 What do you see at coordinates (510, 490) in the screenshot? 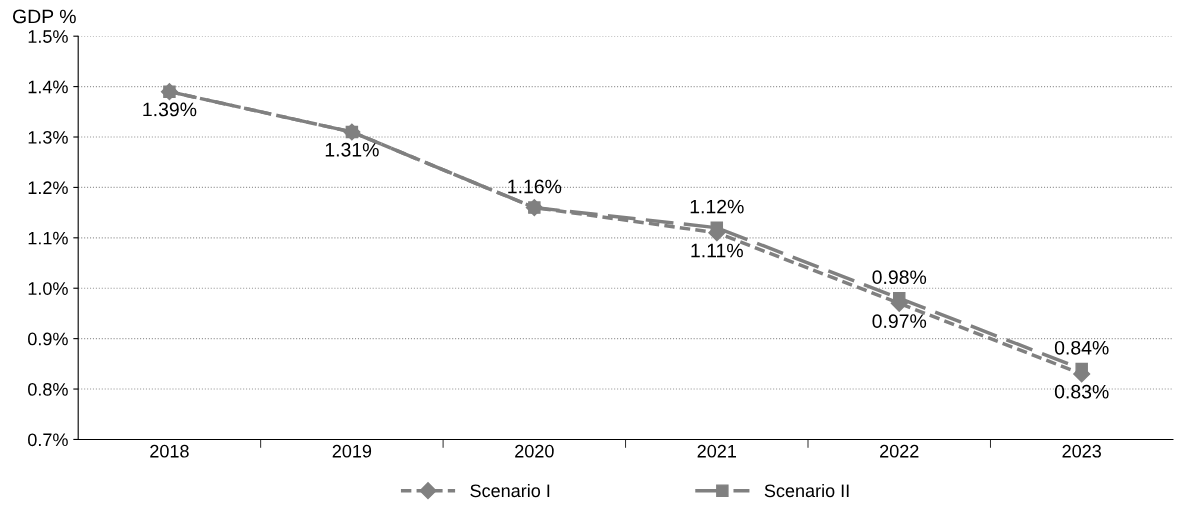
I see `legend-label: Scenario I` at bounding box center [510, 490].